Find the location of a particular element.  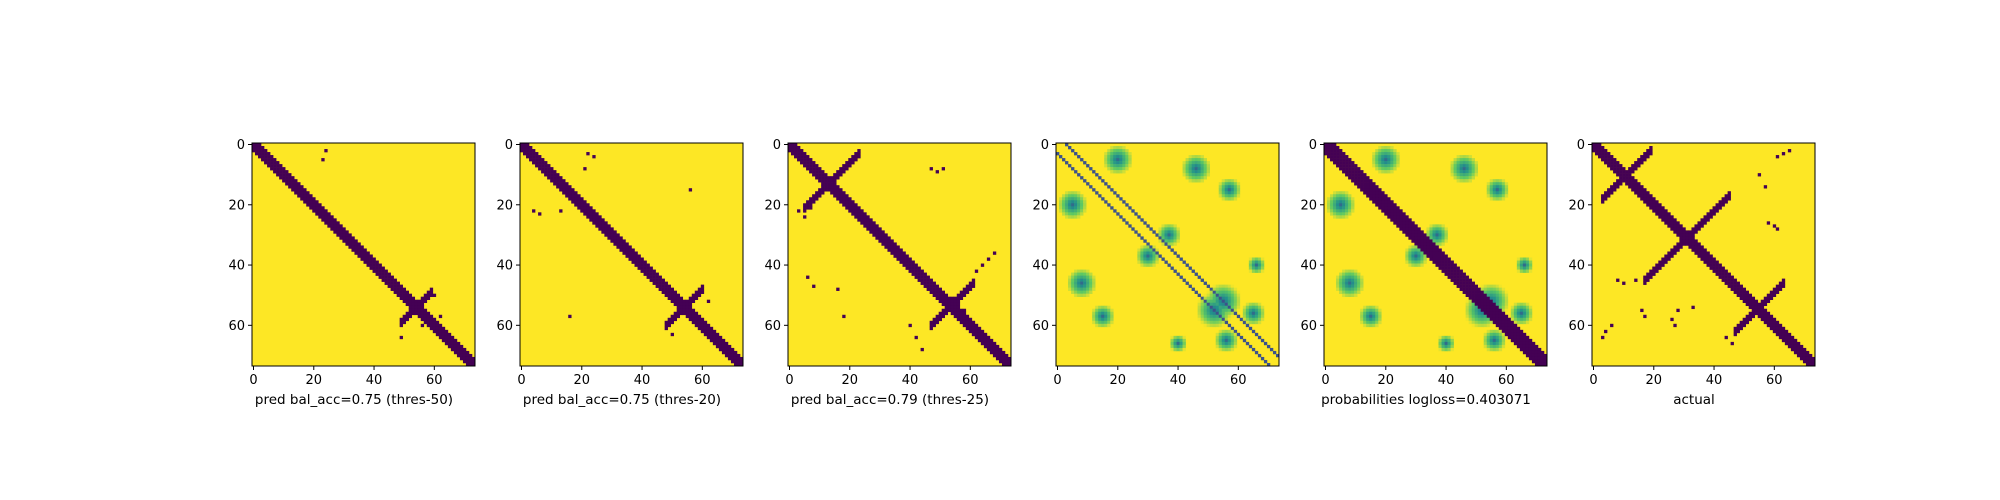

y-tick-label: 40 is located at coordinates (1576, 266).